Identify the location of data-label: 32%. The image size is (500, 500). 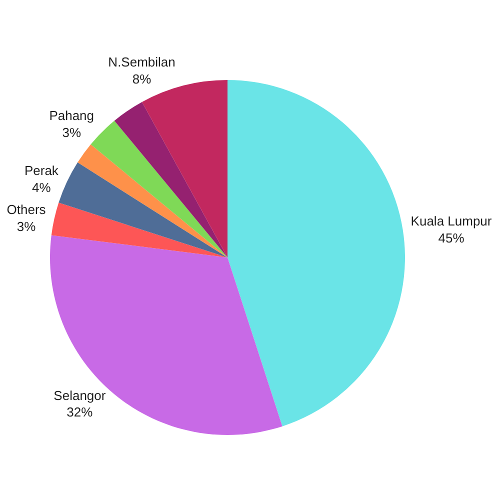
(80, 412).